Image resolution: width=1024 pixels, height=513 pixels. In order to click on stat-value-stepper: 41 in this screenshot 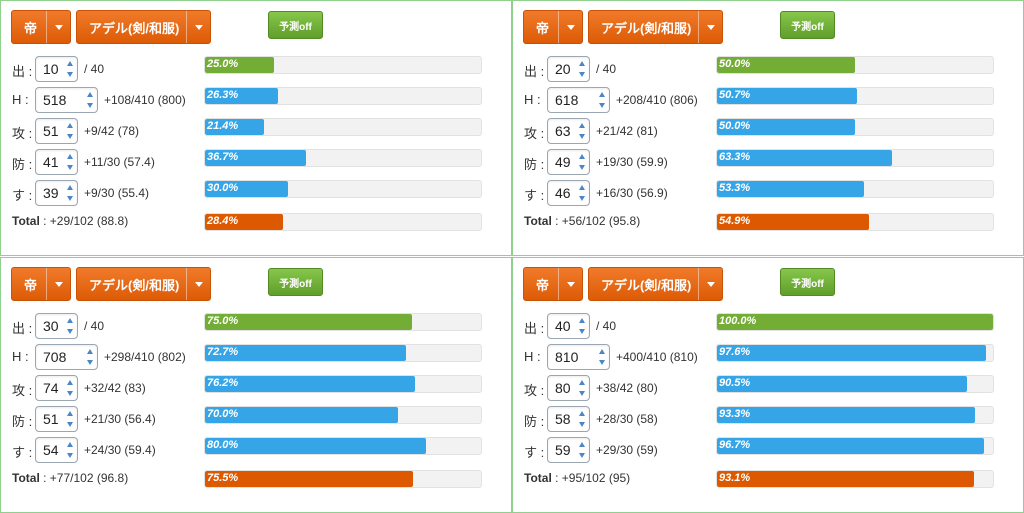, I will do `click(56, 162)`.